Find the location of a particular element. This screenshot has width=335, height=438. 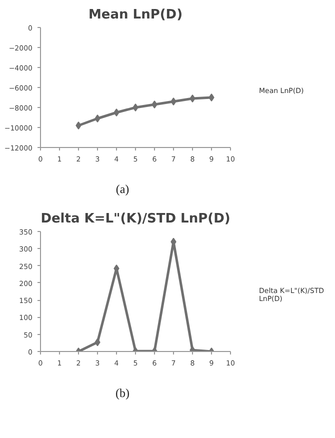

text: (a) is located at coordinates (123, 189).